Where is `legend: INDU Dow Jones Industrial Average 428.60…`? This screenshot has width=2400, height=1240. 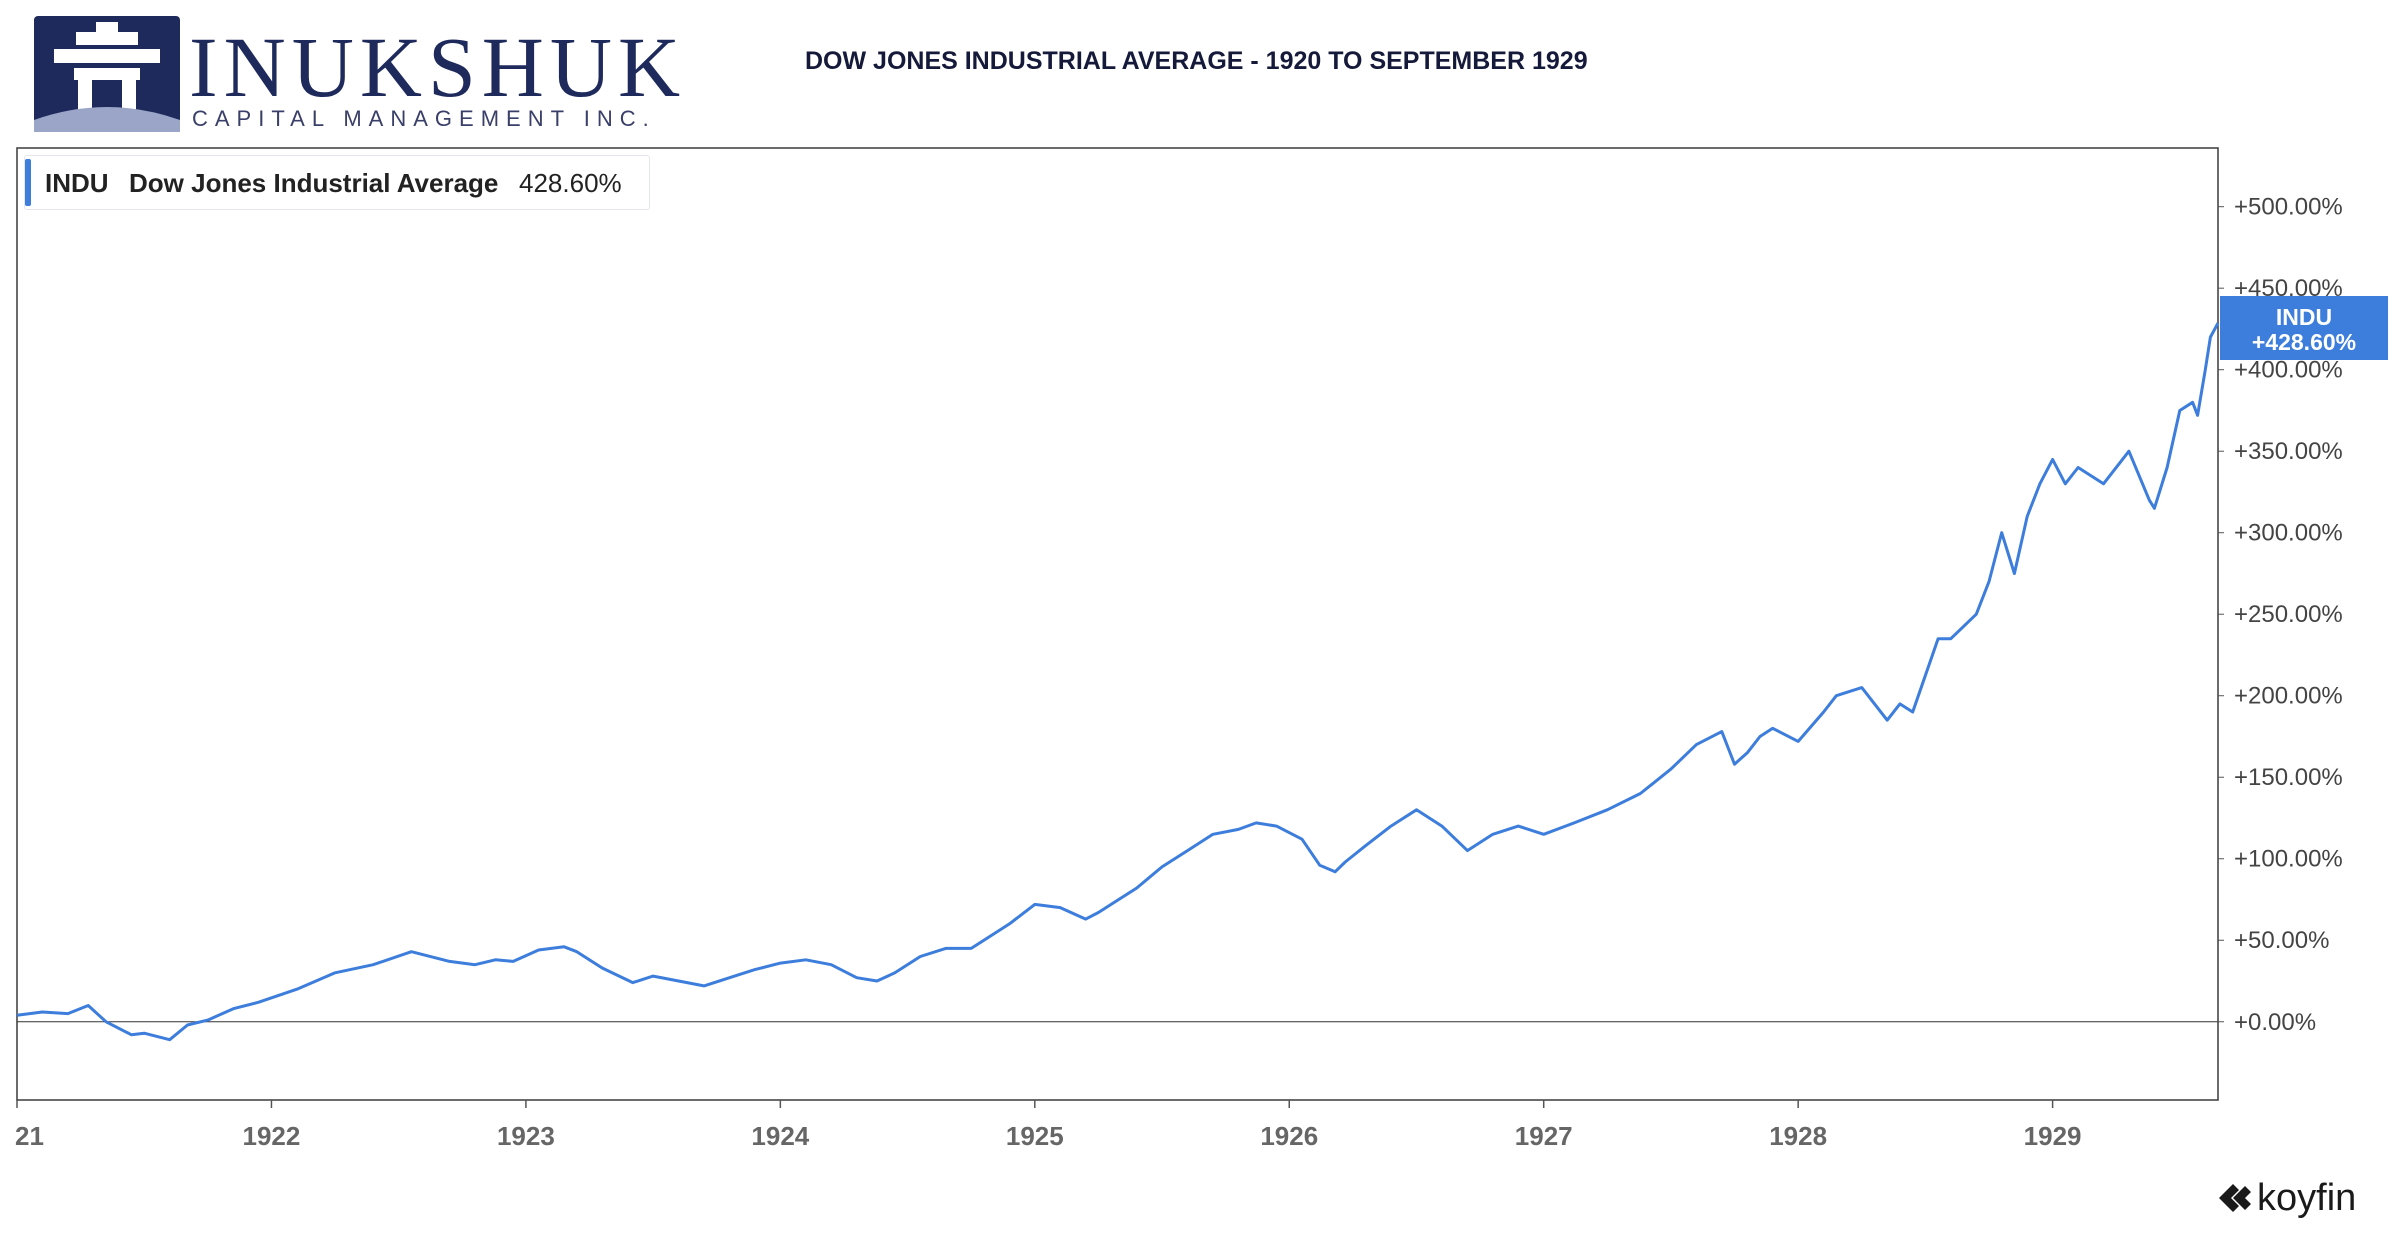 legend: INDU Dow Jones Industrial Average 428.60… is located at coordinates (337, 182).